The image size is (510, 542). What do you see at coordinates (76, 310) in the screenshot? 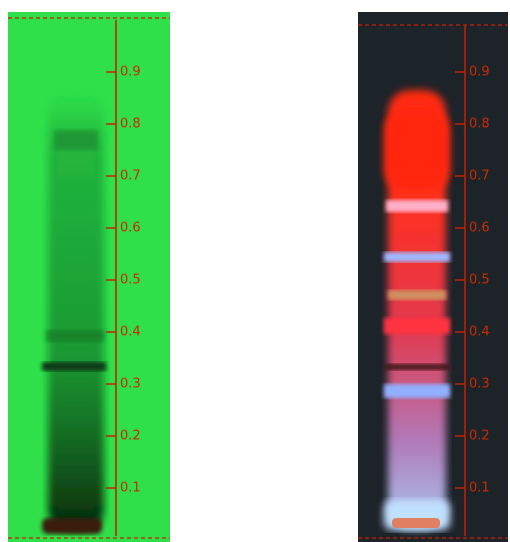
I see `lane-left` at bounding box center [76, 310].